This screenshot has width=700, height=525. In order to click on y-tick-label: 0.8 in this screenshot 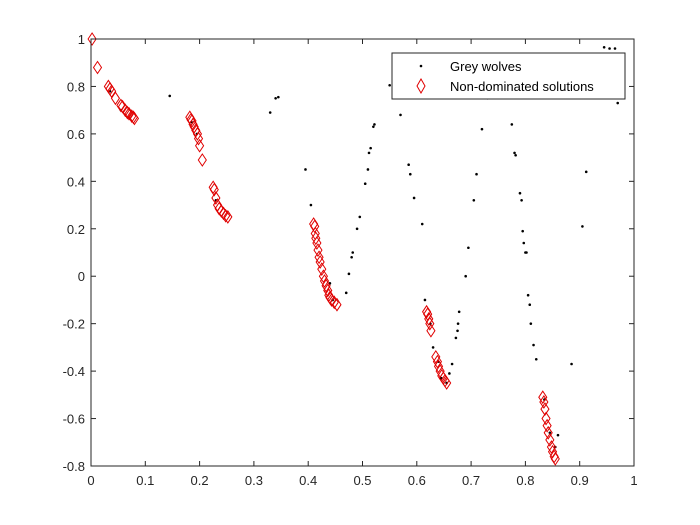, I will do `click(76, 86)`.